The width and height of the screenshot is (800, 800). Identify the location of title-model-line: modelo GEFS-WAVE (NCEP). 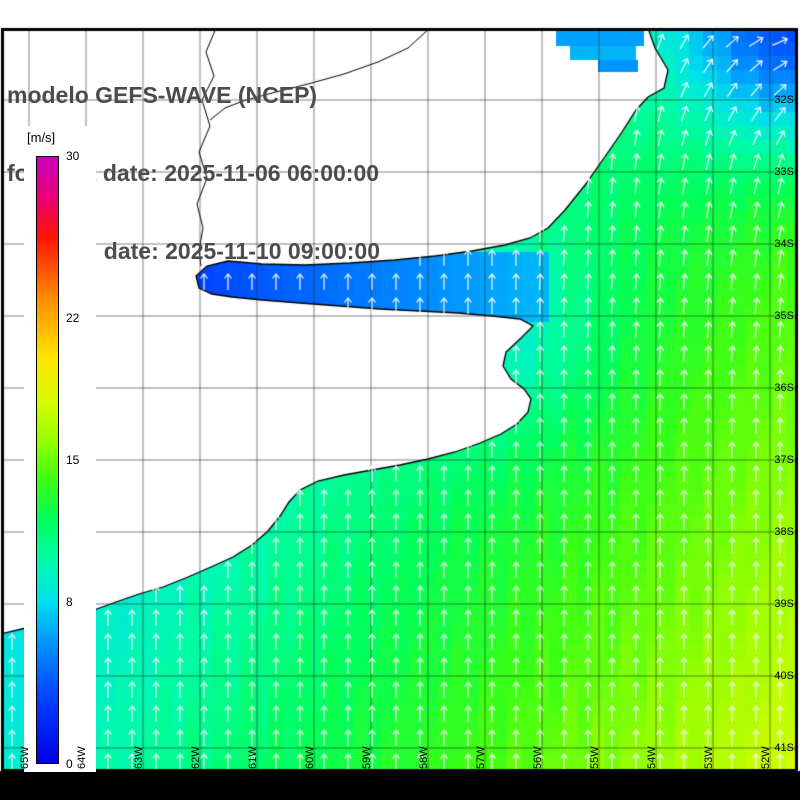
(162, 95).